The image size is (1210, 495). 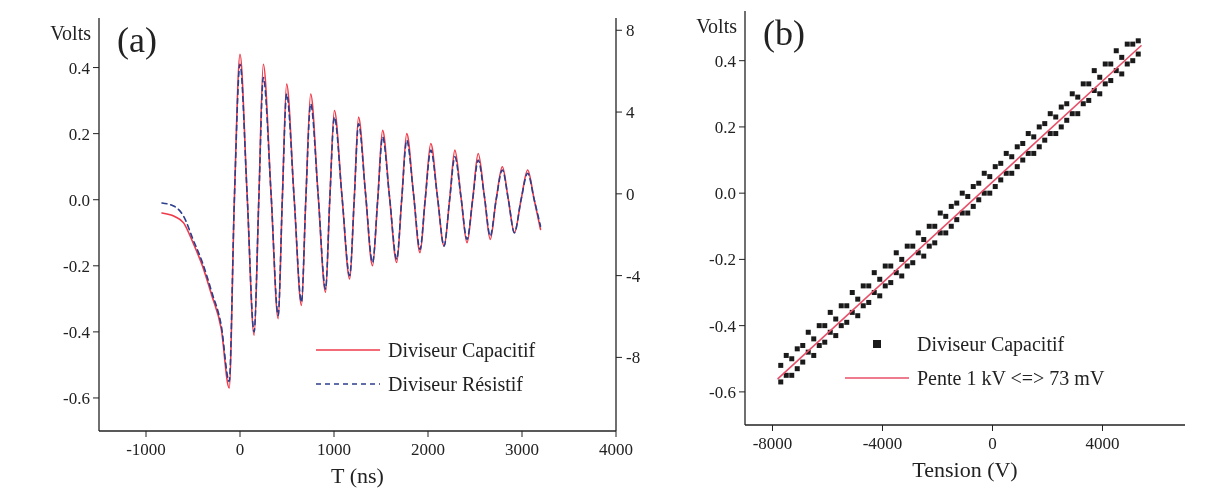 I want to click on x-tick-label: 1000, so click(x=334, y=449).